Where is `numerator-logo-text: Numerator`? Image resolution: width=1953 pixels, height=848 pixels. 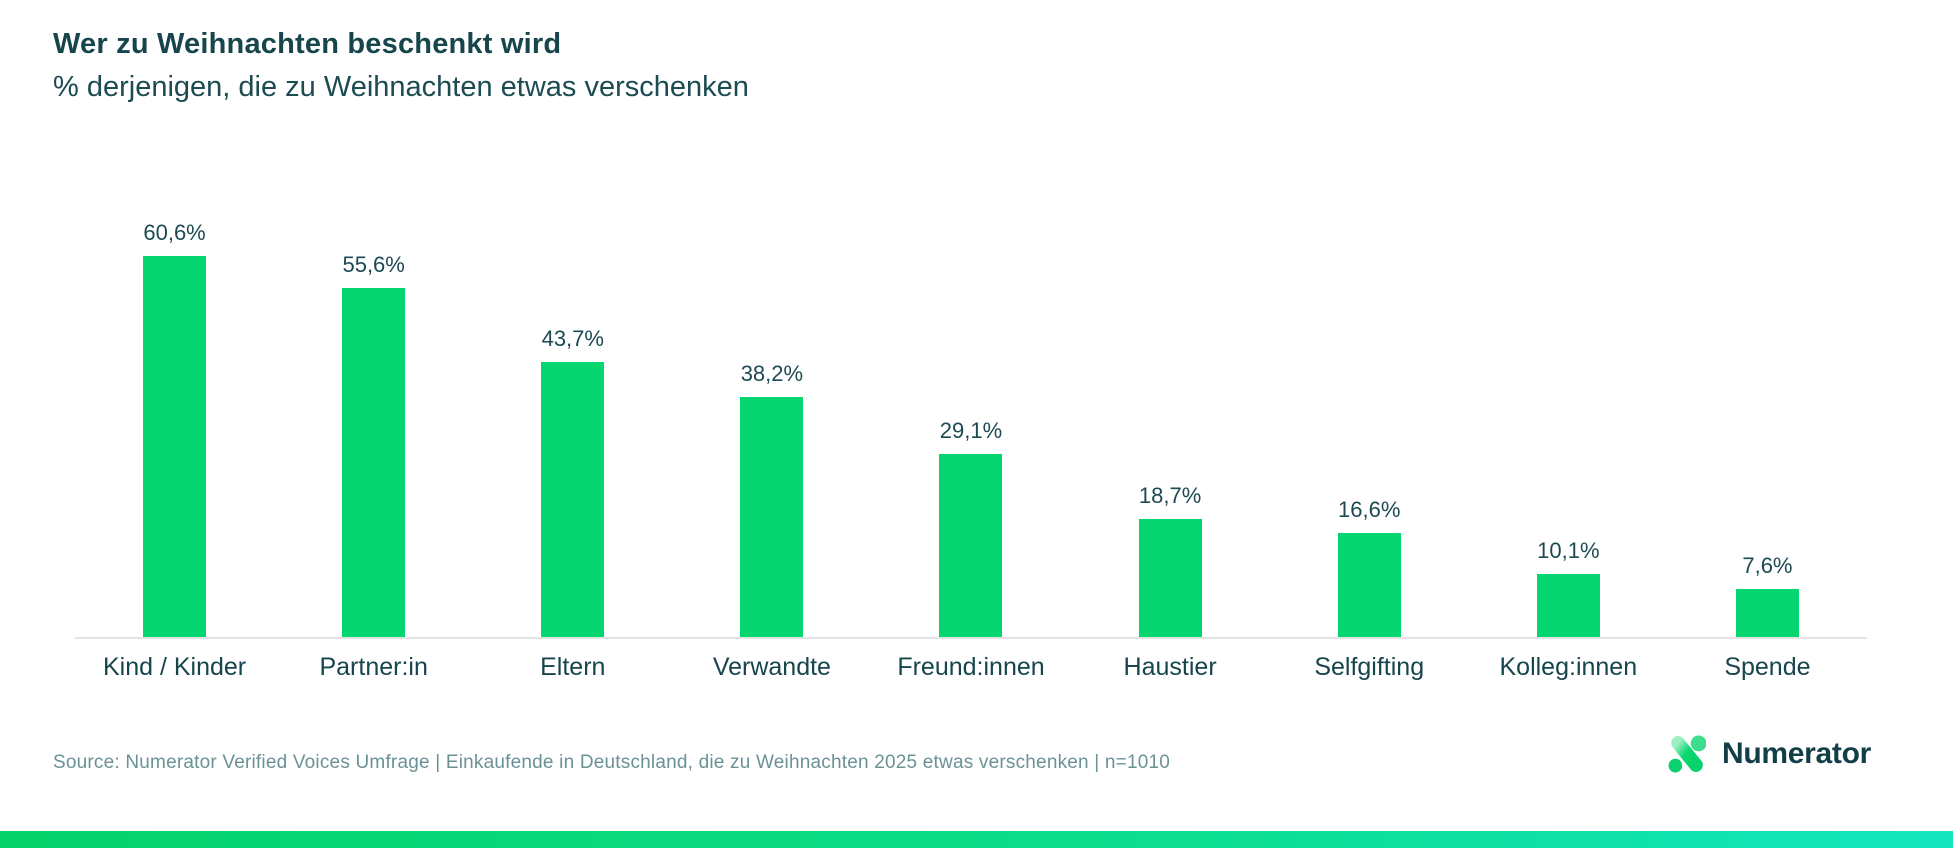
numerator-logo-text: Numerator is located at coordinates (1796, 753).